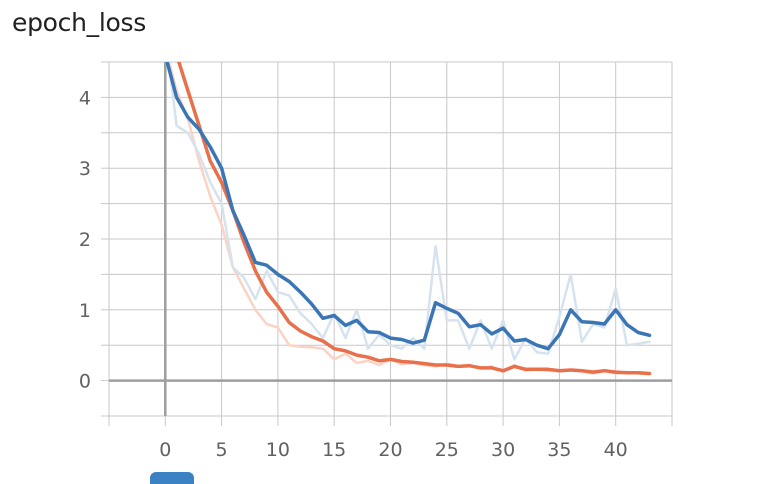  I want to click on x-tick-label: 30, so click(503, 450).